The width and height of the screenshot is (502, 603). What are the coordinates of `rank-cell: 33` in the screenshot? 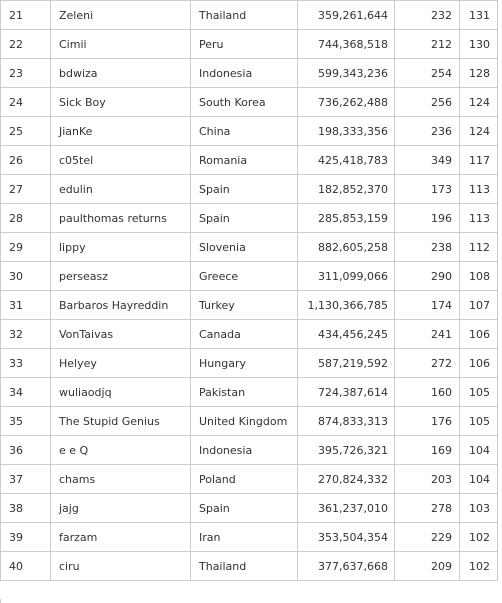 It's located at (25, 363).